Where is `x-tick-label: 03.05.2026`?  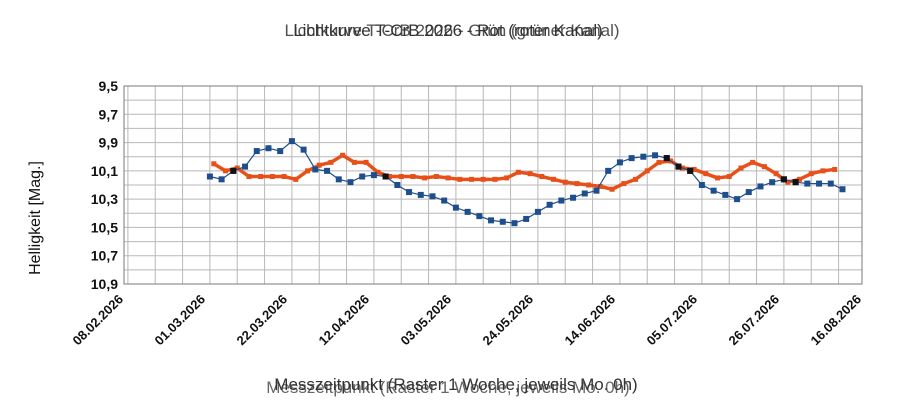
x-tick-label: 03.05.2026 is located at coordinates (425, 320).